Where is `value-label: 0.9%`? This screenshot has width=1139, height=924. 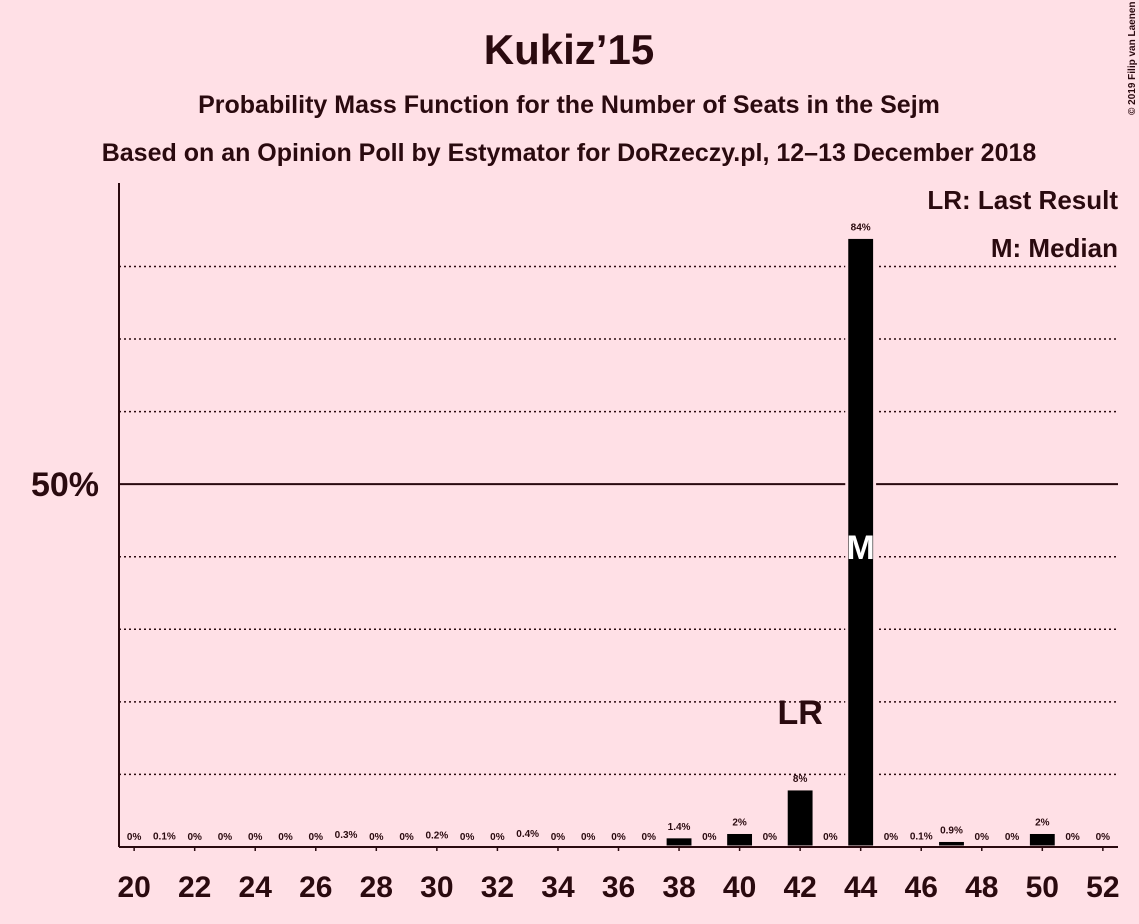 value-label: 0.9% is located at coordinates (951, 830).